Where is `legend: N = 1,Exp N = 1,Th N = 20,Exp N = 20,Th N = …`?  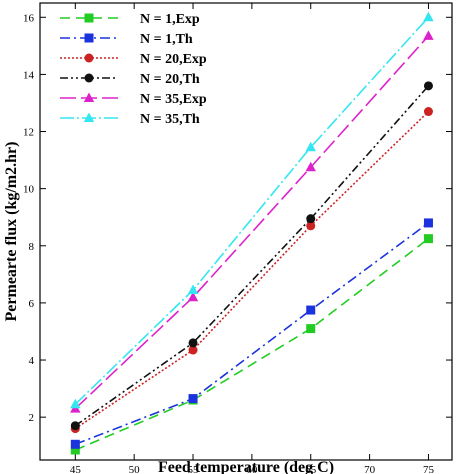
legend: N = 1,Exp N = 1,Th N = 20,Exp N = 20,Th N = … is located at coordinates (133, 69).